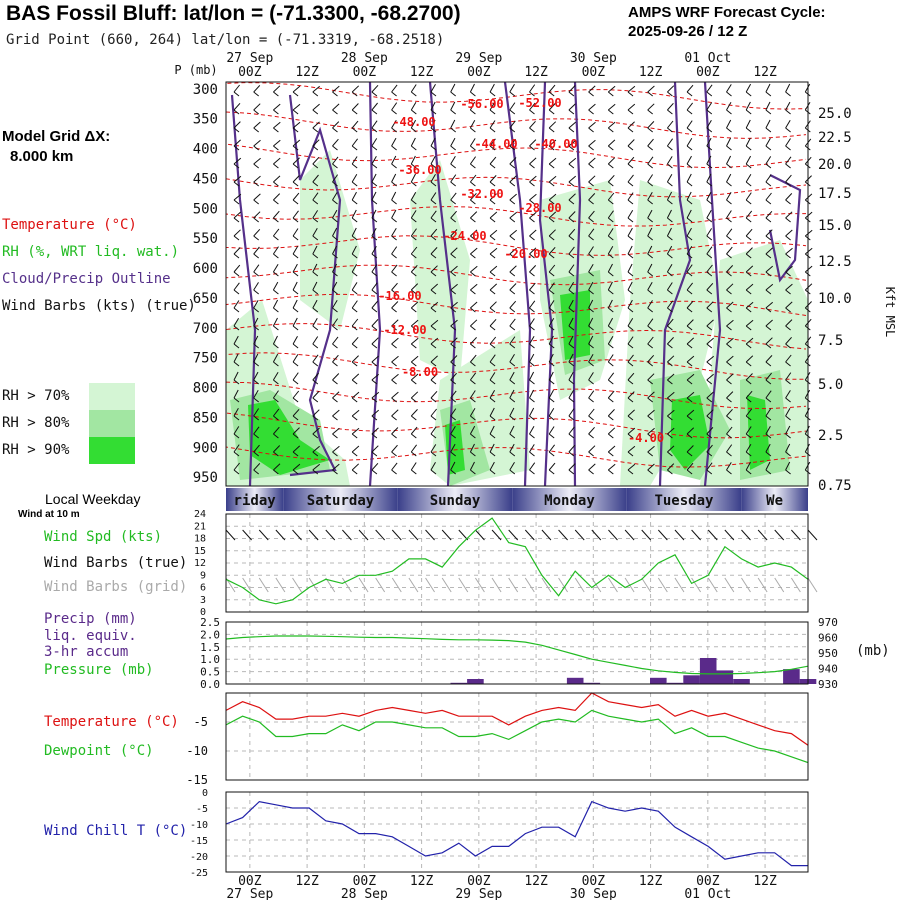 This screenshot has height=900, width=900. I want to click on wind-y-tick-label: 21, so click(200, 526).